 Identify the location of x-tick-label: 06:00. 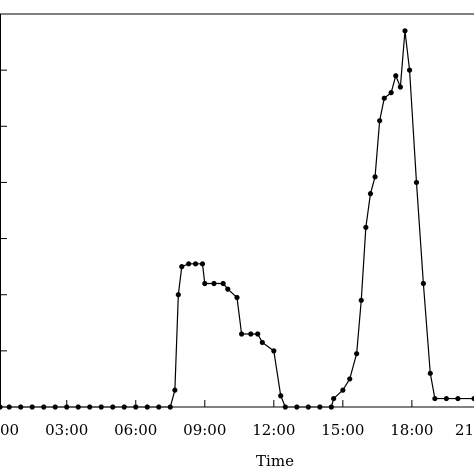
(135, 430).